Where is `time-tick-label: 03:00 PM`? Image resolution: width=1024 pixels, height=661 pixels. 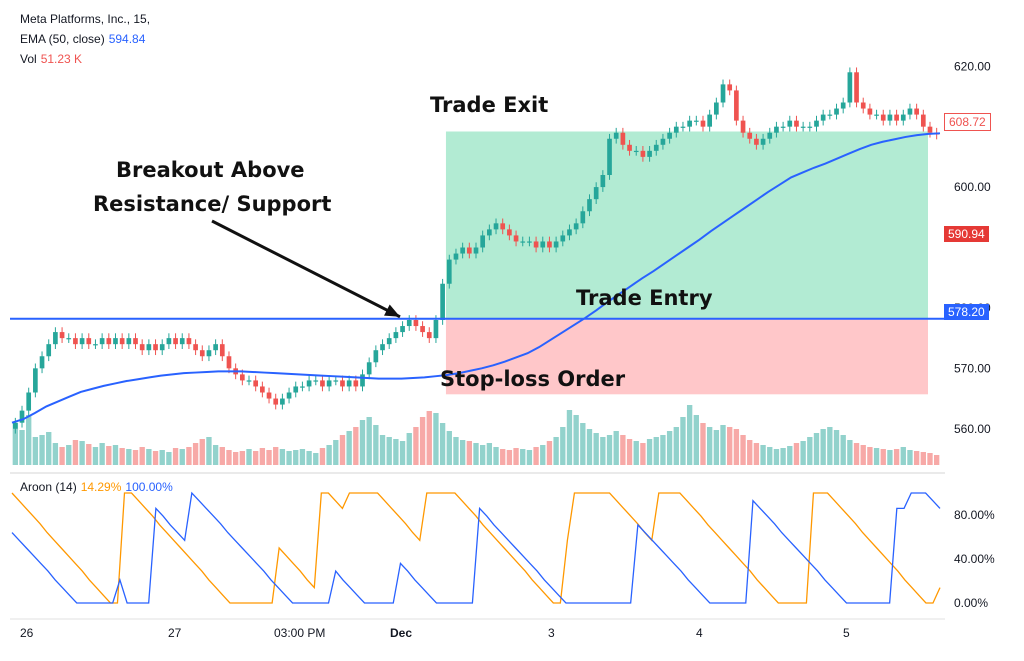 time-tick-label: 03:00 PM is located at coordinates (299, 633).